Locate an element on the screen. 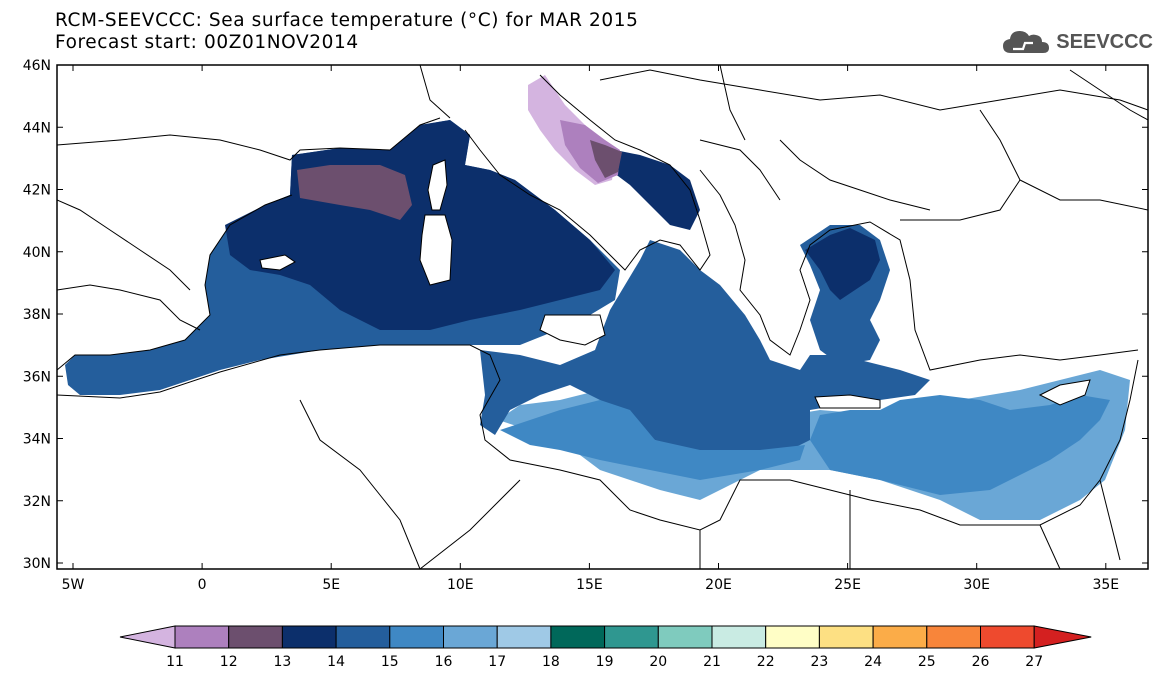 This screenshot has width=1165, height=682. logo-text: SEEVCCC is located at coordinates (1104, 41).